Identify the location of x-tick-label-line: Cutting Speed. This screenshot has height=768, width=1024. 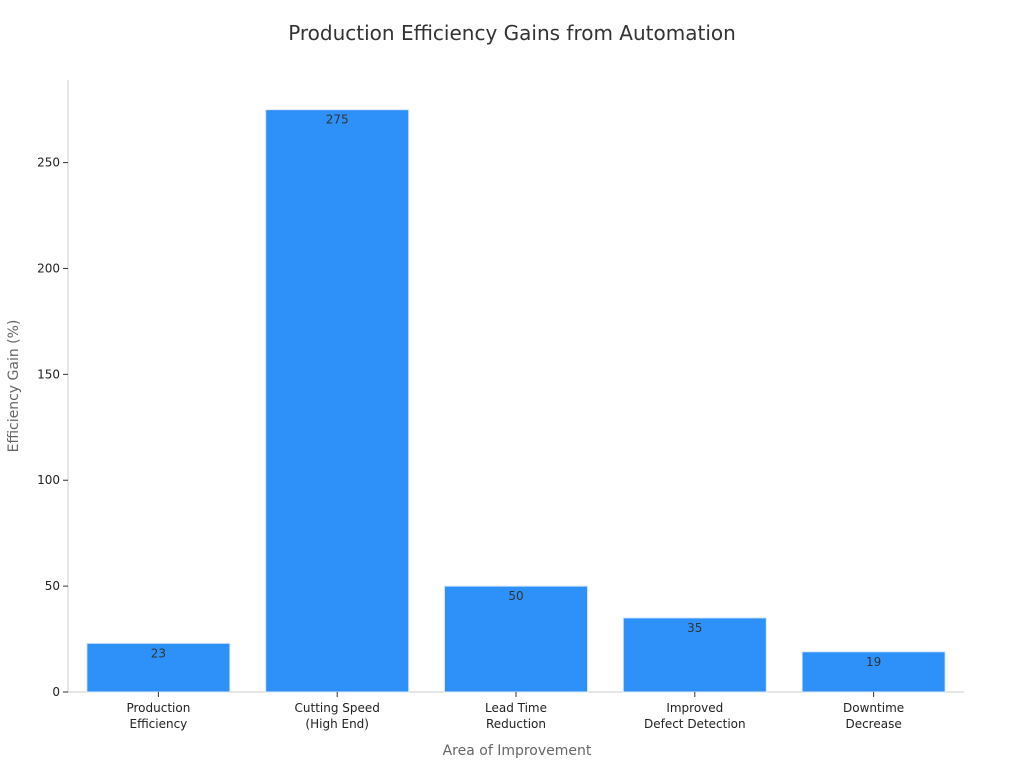
(337, 708).